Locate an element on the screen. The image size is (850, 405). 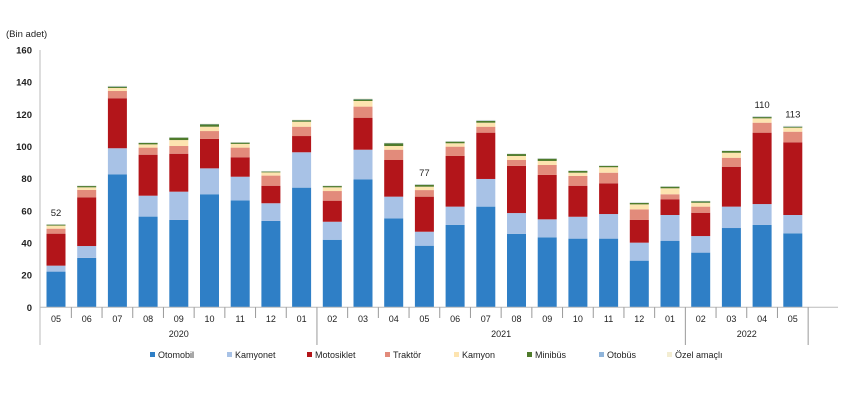
y-tick-label: 60 is located at coordinates (26, 211).